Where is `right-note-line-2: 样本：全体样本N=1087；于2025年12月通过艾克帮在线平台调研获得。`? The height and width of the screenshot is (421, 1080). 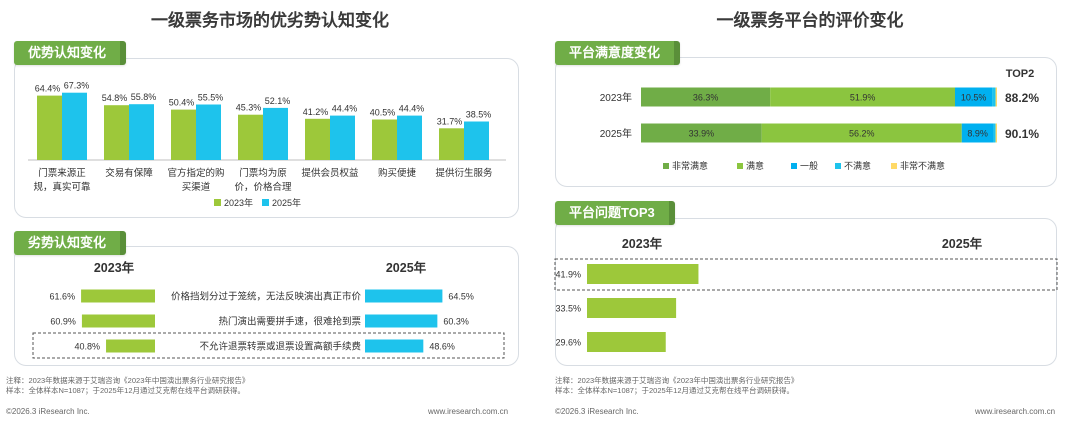 right-note-line-2: 样本：全体样本N=1087；于2025年12月通过艾克帮在线平台调研获得。 is located at coordinates (675, 390).